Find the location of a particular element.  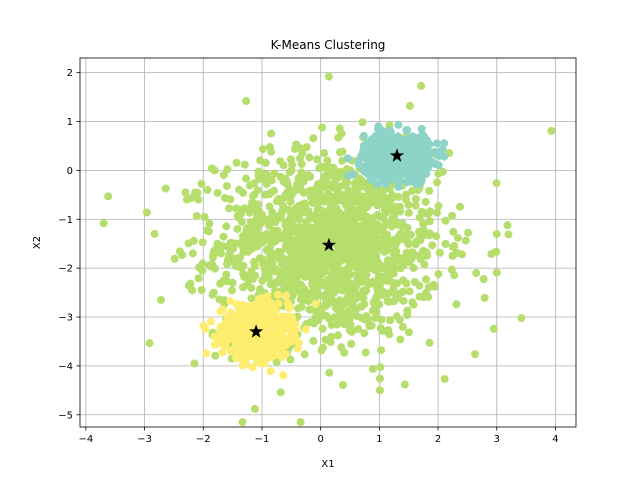

centroid-star is located at coordinates (397, 155).